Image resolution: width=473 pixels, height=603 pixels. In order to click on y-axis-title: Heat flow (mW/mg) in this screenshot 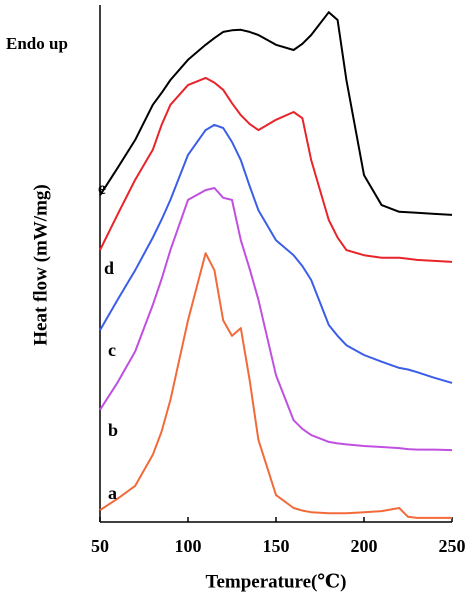, I will do `click(40, 264)`.